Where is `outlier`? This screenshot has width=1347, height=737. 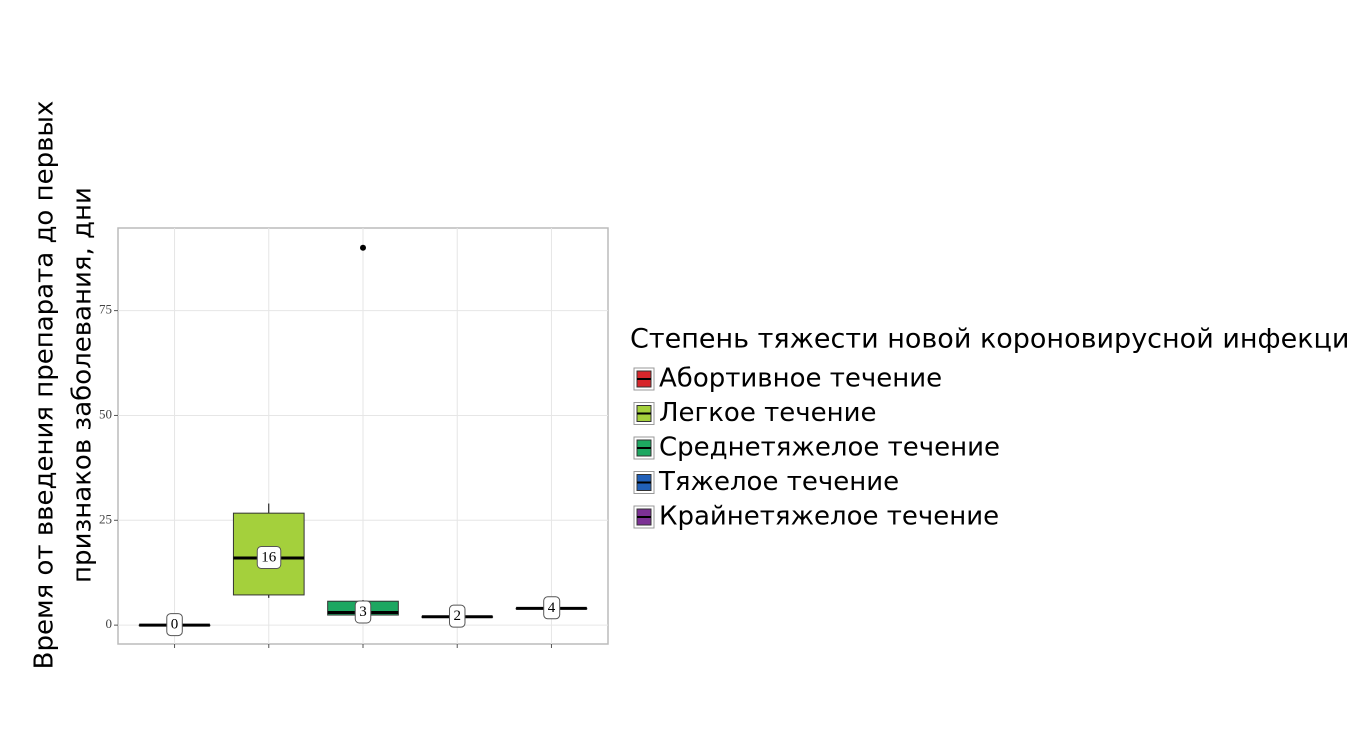 outlier is located at coordinates (363, 247).